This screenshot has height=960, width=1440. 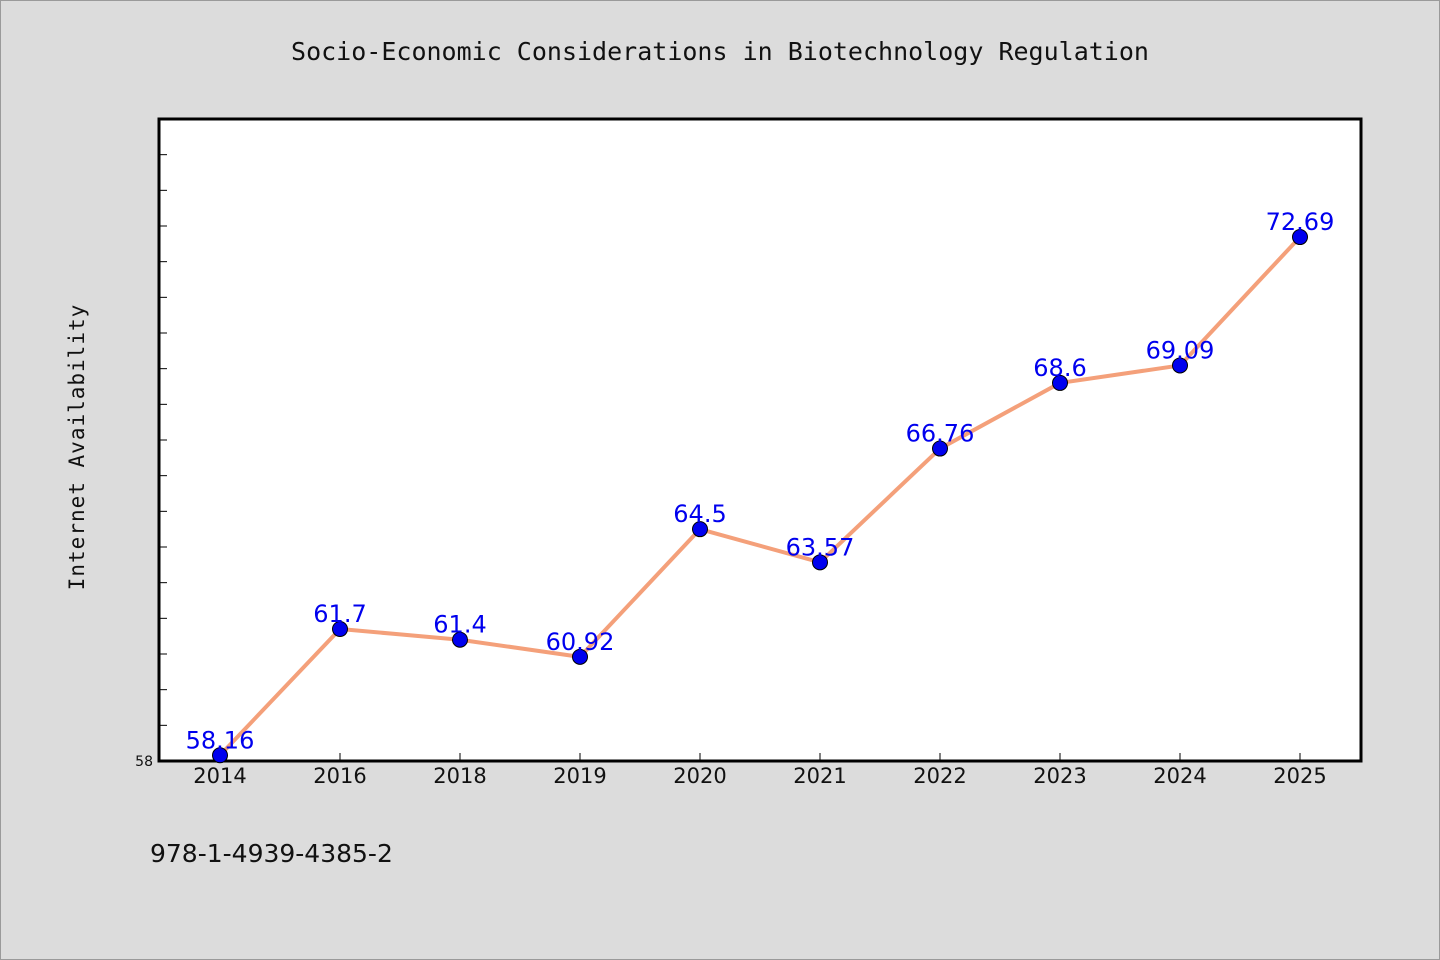 What do you see at coordinates (1059, 368) in the screenshot?
I see `data-label: 68.6` at bounding box center [1059, 368].